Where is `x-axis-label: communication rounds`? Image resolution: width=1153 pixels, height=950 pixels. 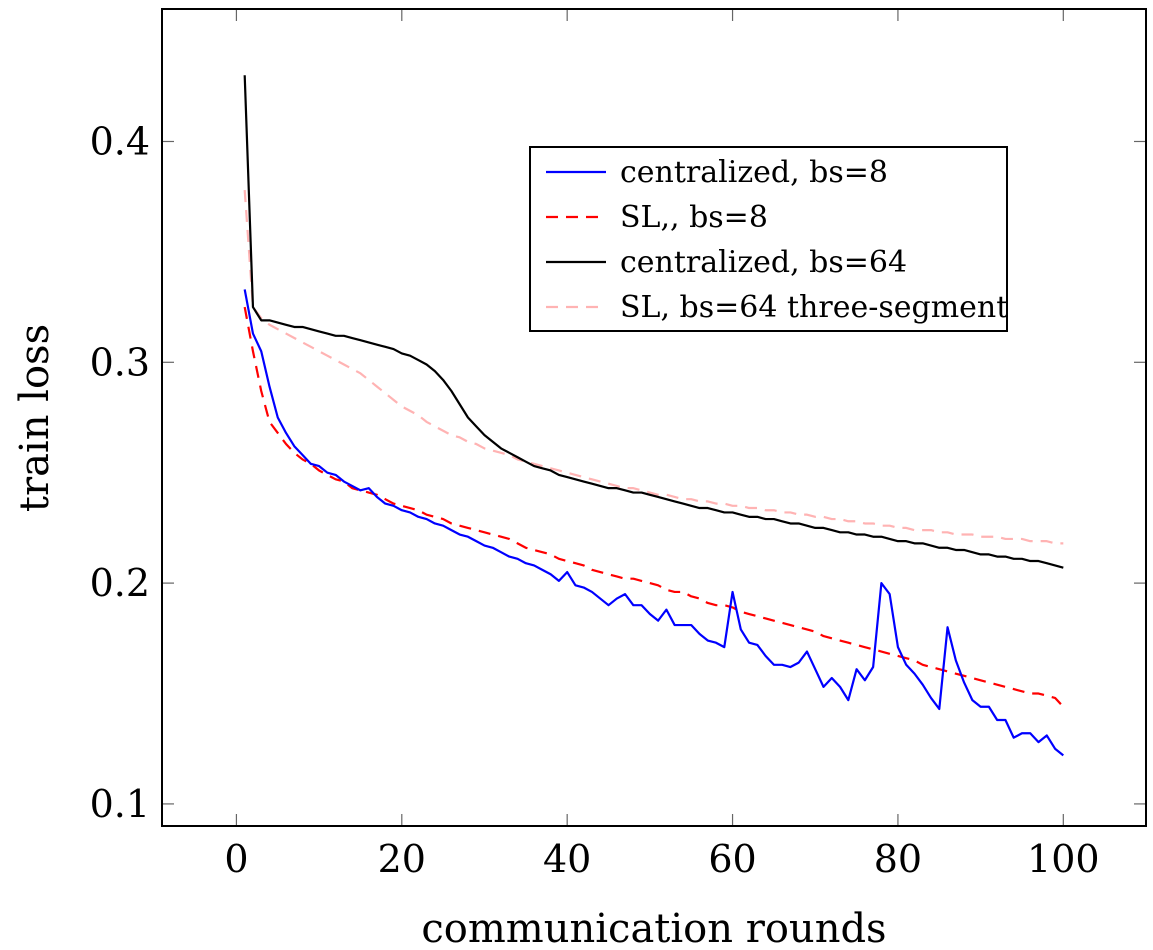 x-axis-label: communication rounds is located at coordinates (653, 928).